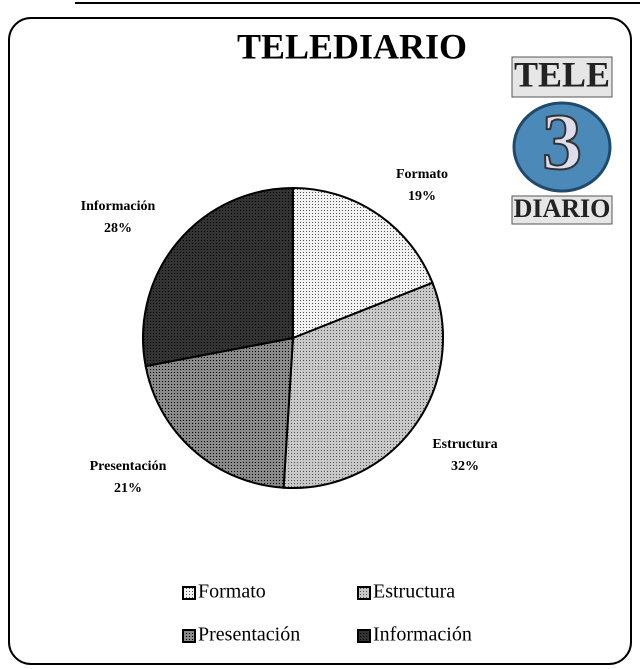 The image size is (640, 669). I want to click on slice-label: Información, so click(118, 206).